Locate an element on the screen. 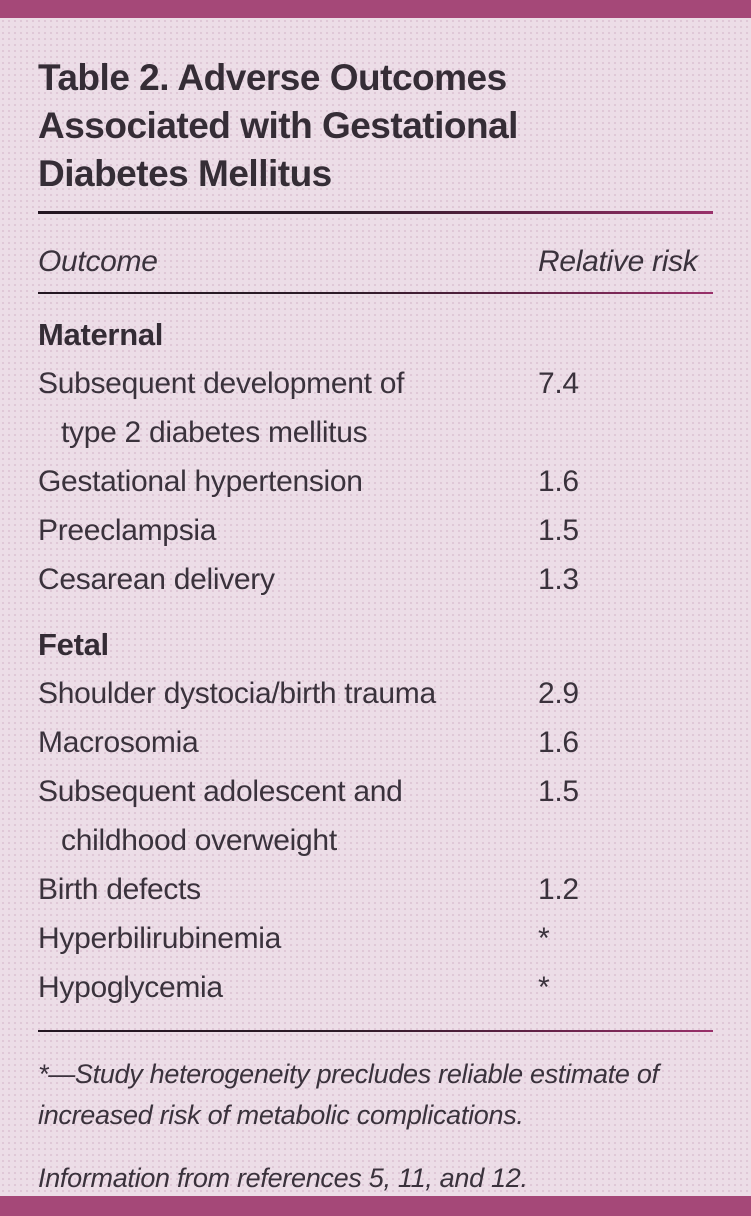 This screenshot has height=1216, width=751. relative-risk-cell: 1.2 is located at coordinates (558, 889).